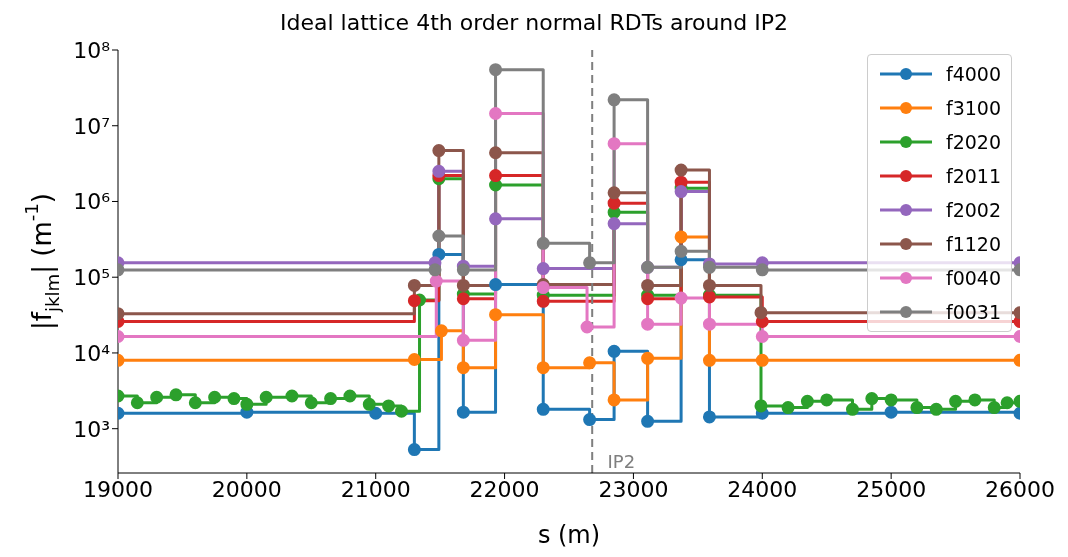 This screenshot has height=557, width=1068. Describe the element at coordinates (973, 74) in the screenshot. I see `legend-label: f4000` at that location.